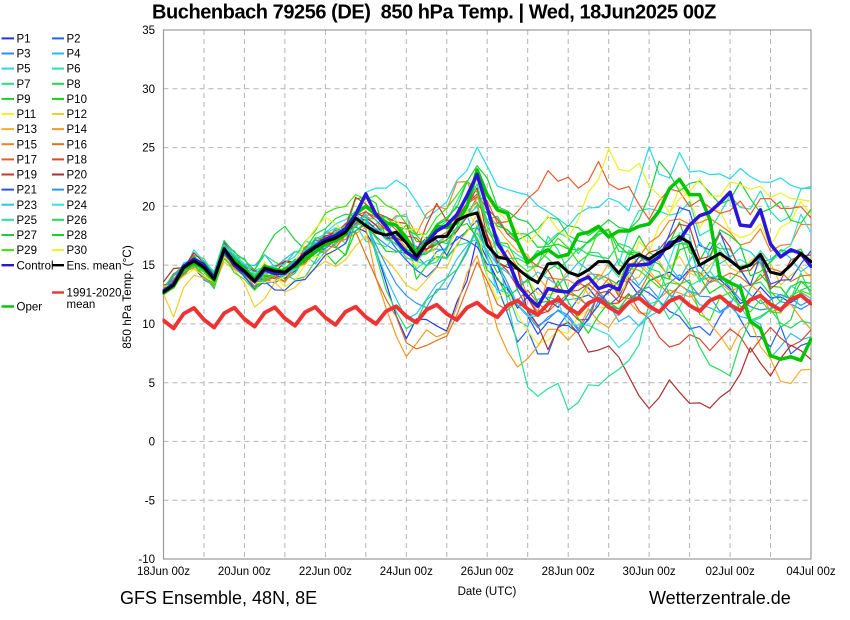 The width and height of the screenshot is (850, 620). Describe the element at coordinates (24, 85) in the screenshot. I see `svg-text: P7` at that location.